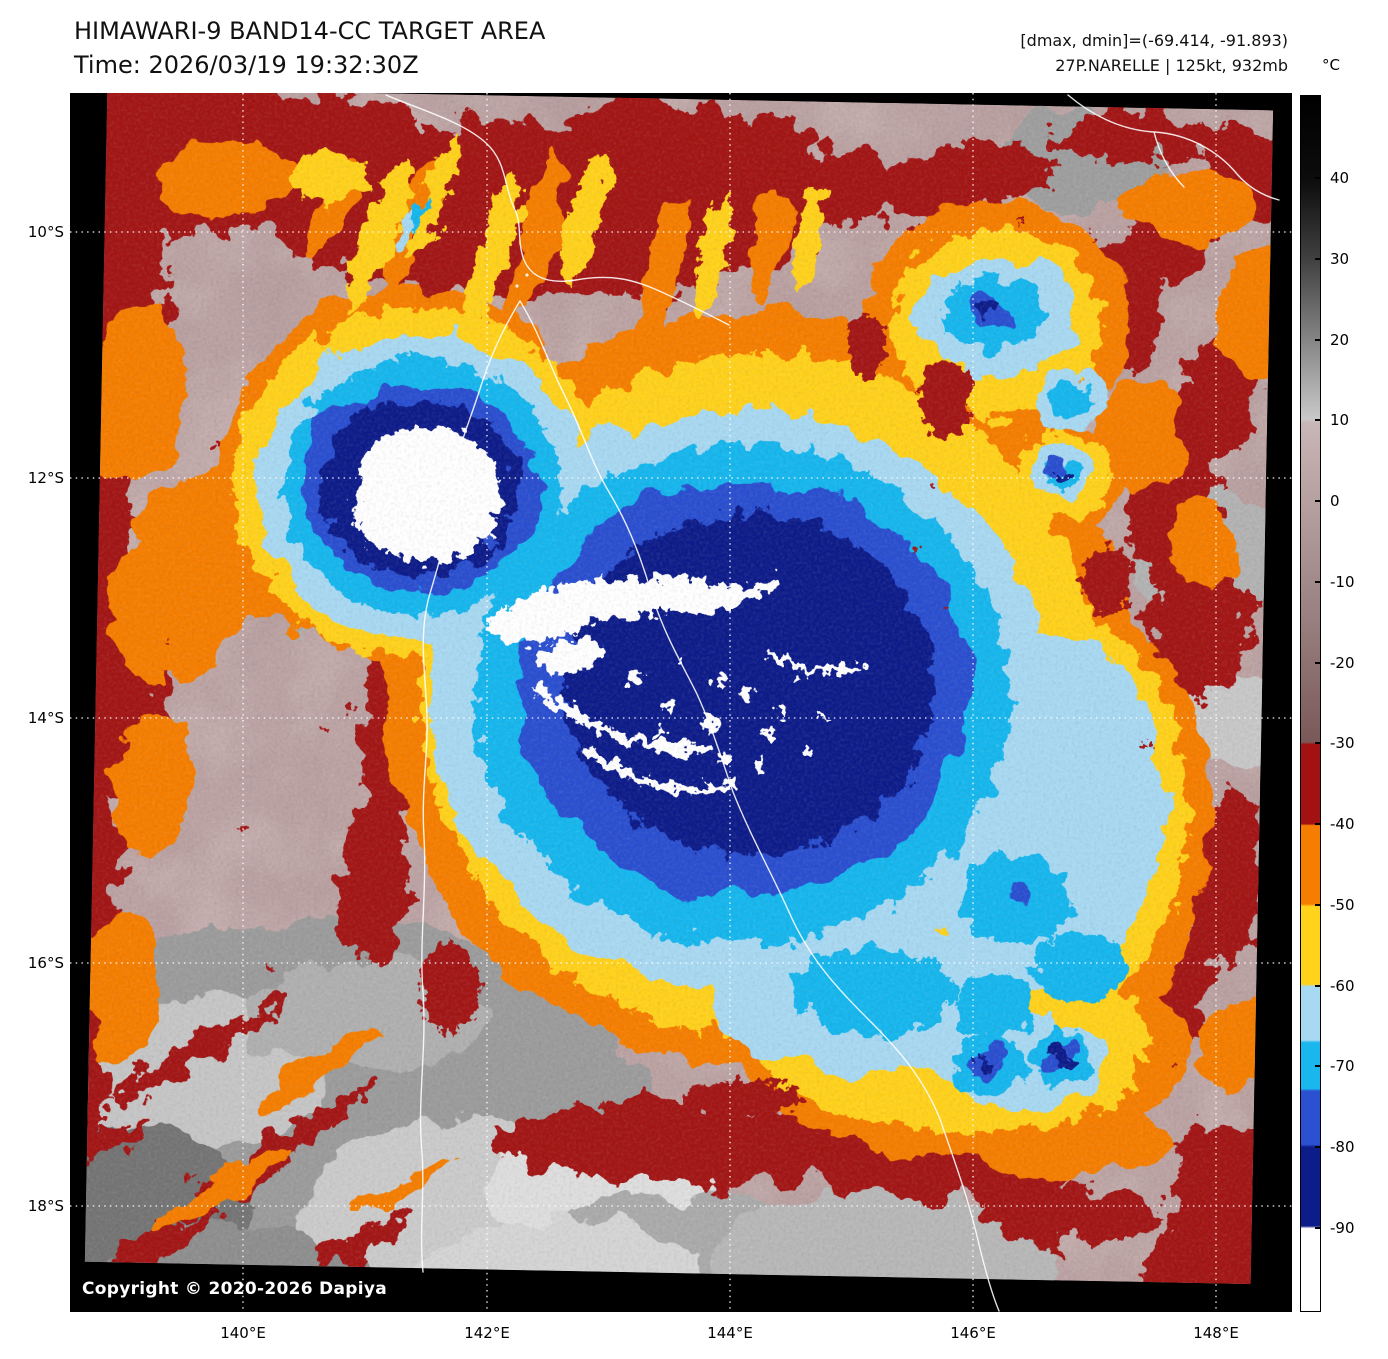 The image size is (1388, 1359). I want to click on lat-label: 12°S, so click(45, 478).